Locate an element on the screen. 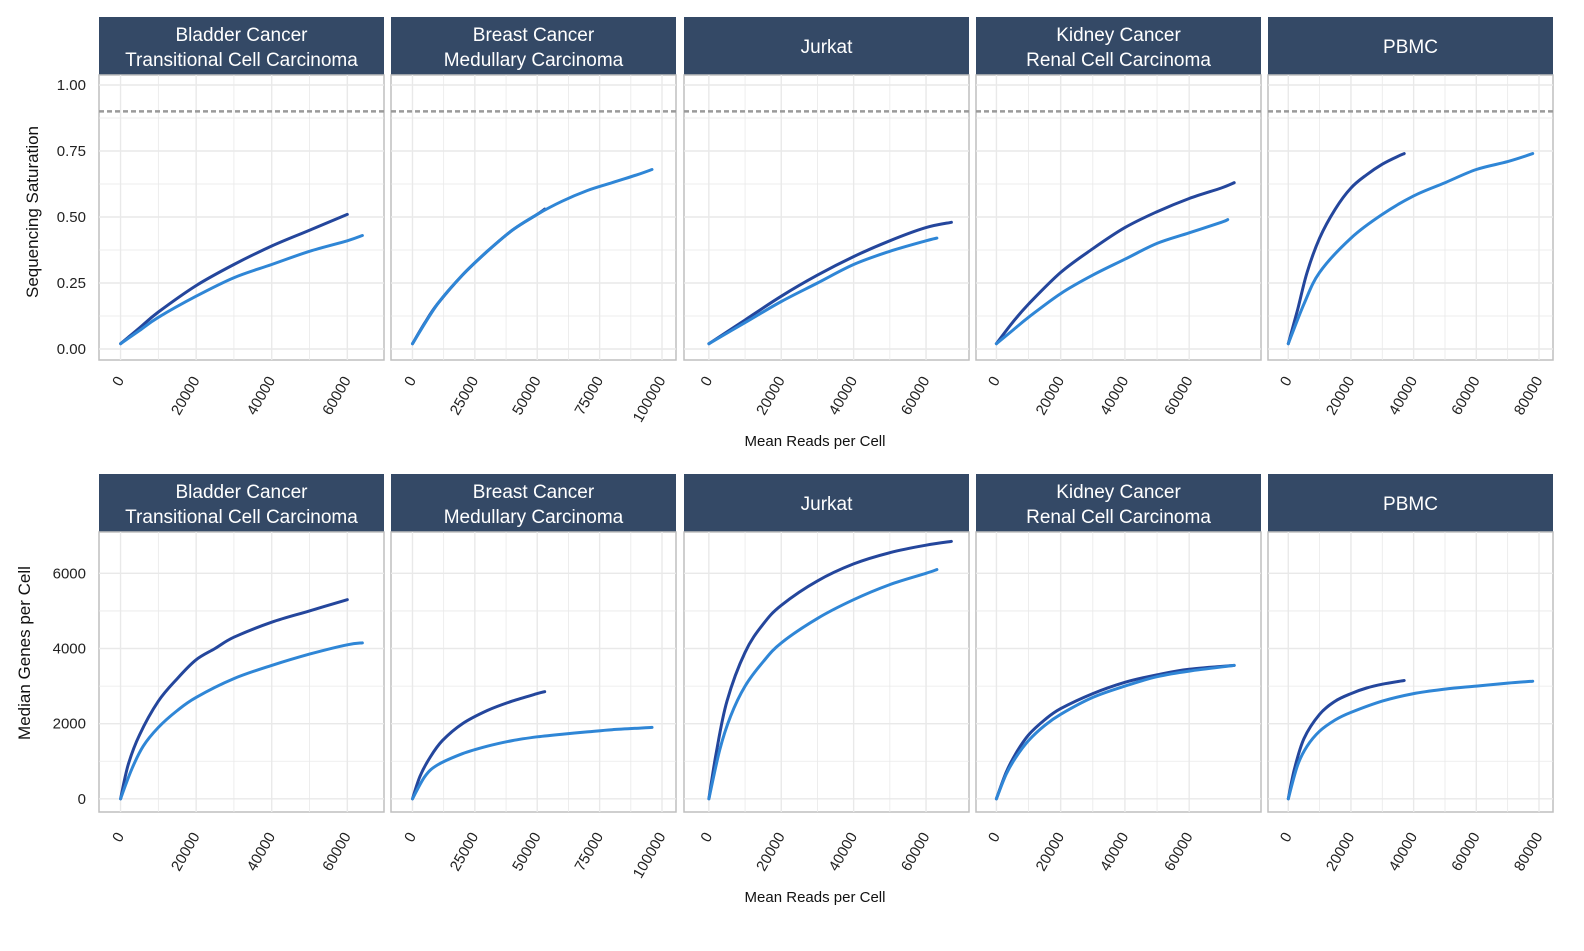  facet-title-line: Breast Cancer is located at coordinates (534, 492).